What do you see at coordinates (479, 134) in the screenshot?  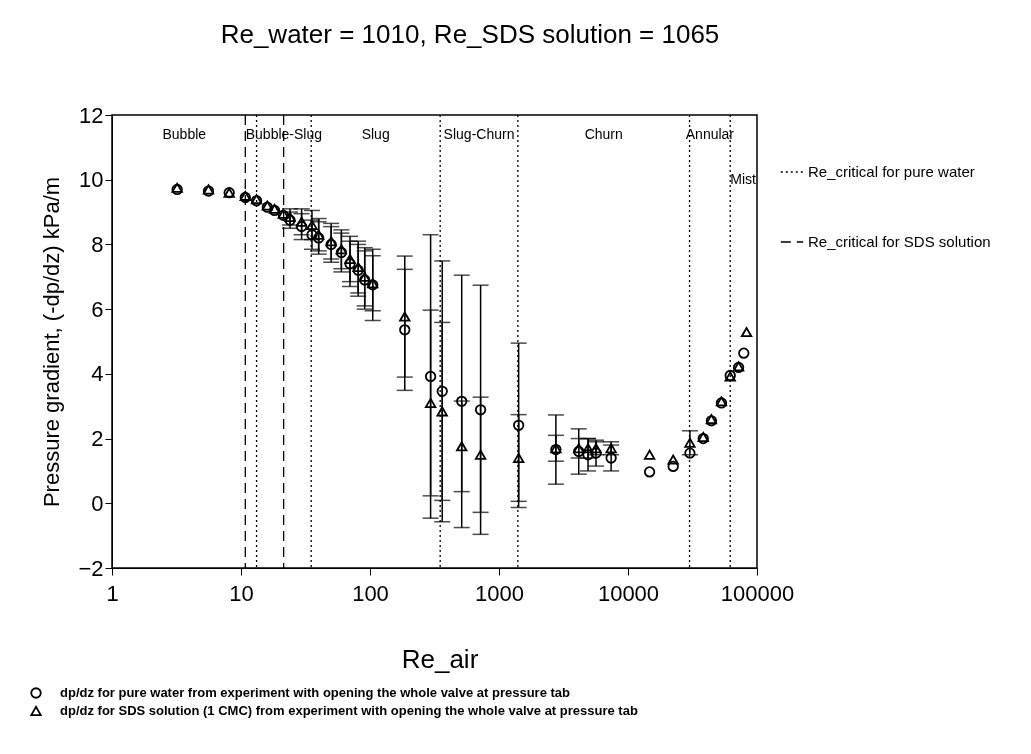 I see `annotation: Slug-Churn` at bounding box center [479, 134].